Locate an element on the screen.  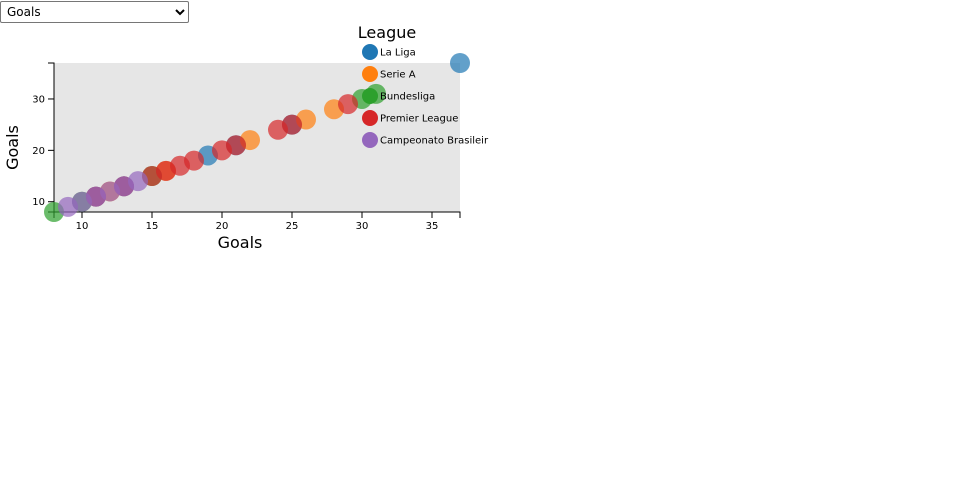
legend-label: Premier League is located at coordinates (419, 119).